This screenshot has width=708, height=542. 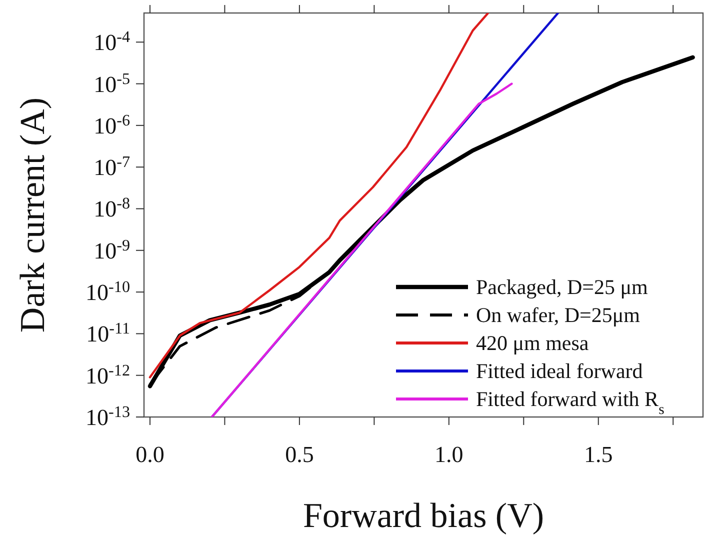 What do you see at coordinates (423, 515) in the screenshot?
I see `x-axis-title: Forward bias (V)` at bounding box center [423, 515].